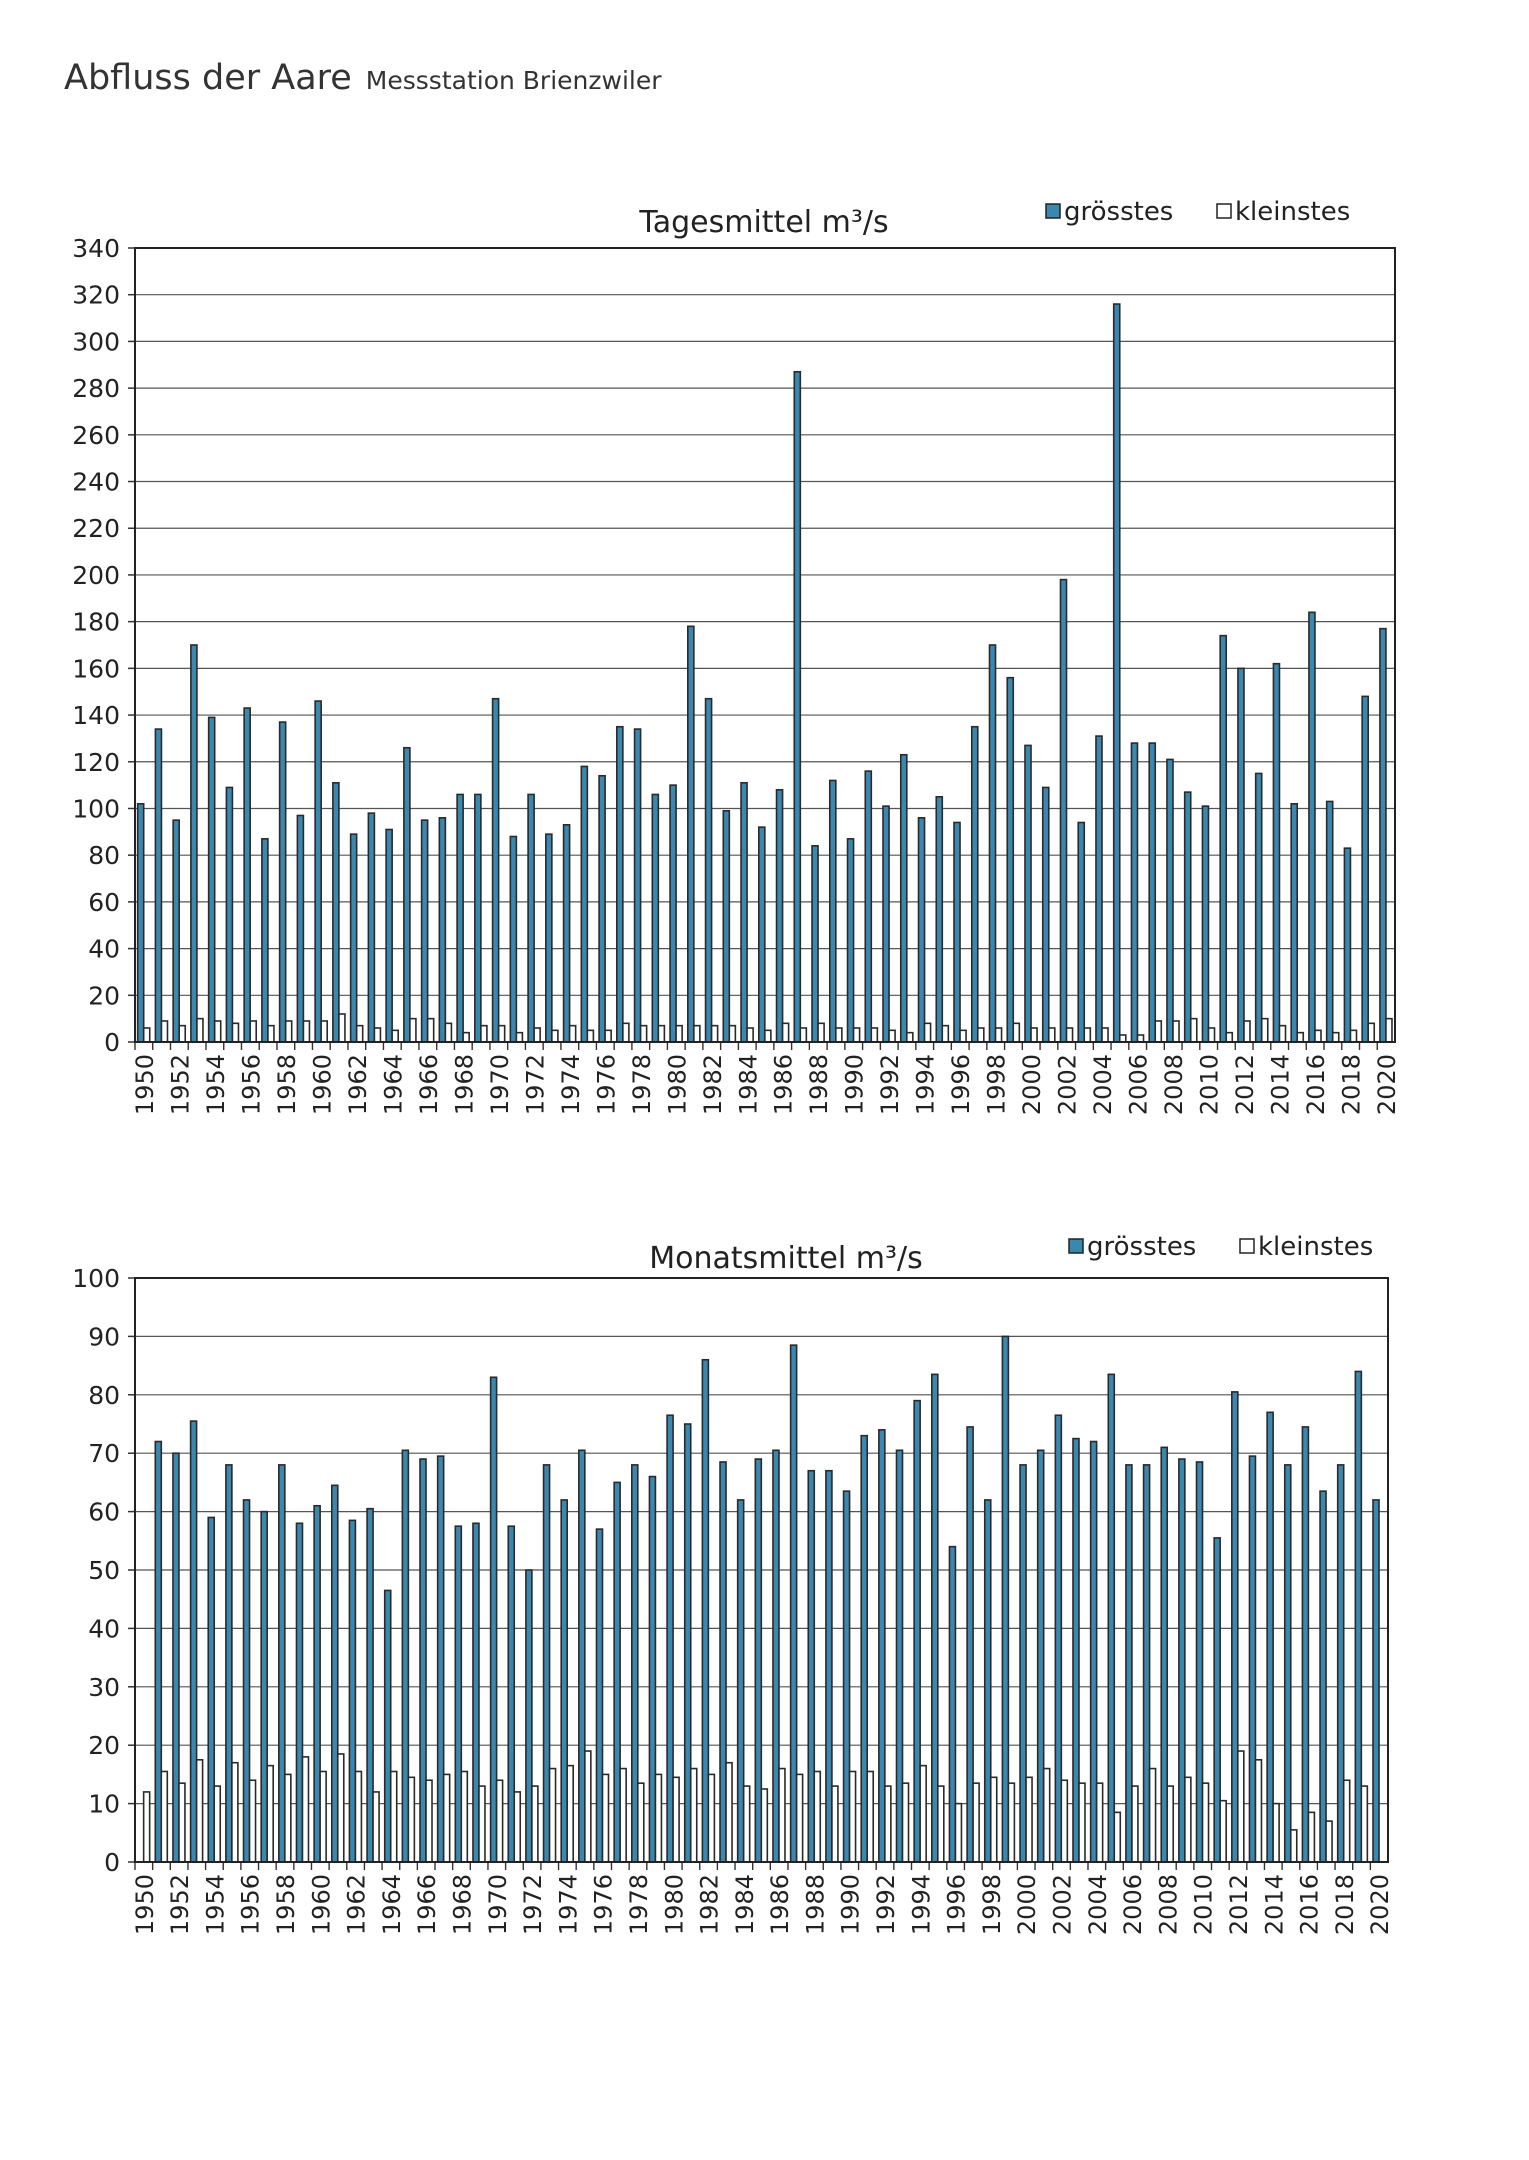  What do you see at coordinates (992, 1904) in the screenshot?
I see `x-tick-label: 1998` at bounding box center [992, 1904].